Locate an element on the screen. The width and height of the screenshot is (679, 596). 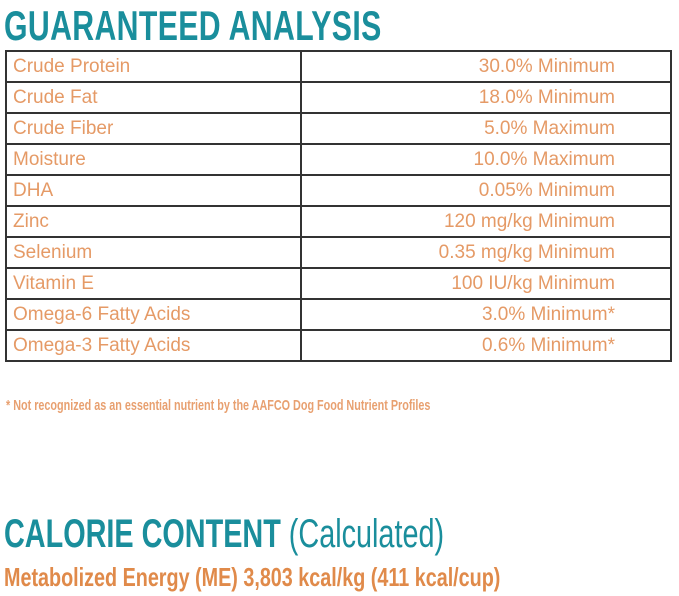
nutrient-name: Moisture is located at coordinates (153, 159).